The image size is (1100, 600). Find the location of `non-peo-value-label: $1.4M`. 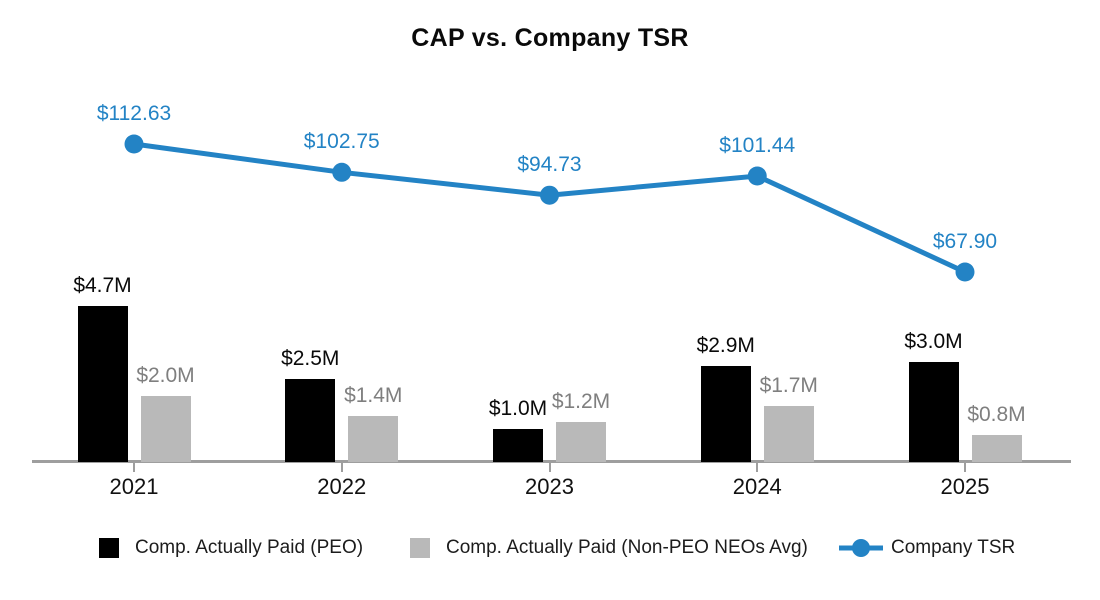

non-peo-value-label: $1.4M is located at coordinates (373, 395).